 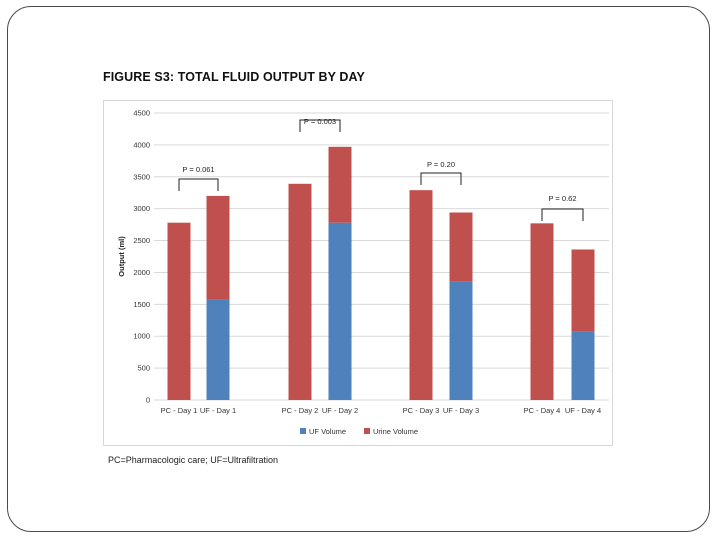 What do you see at coordinates (461, 410) in the screenshot?
I see `x-category-label: UF - Day 3` at bounding box center [461, 410].